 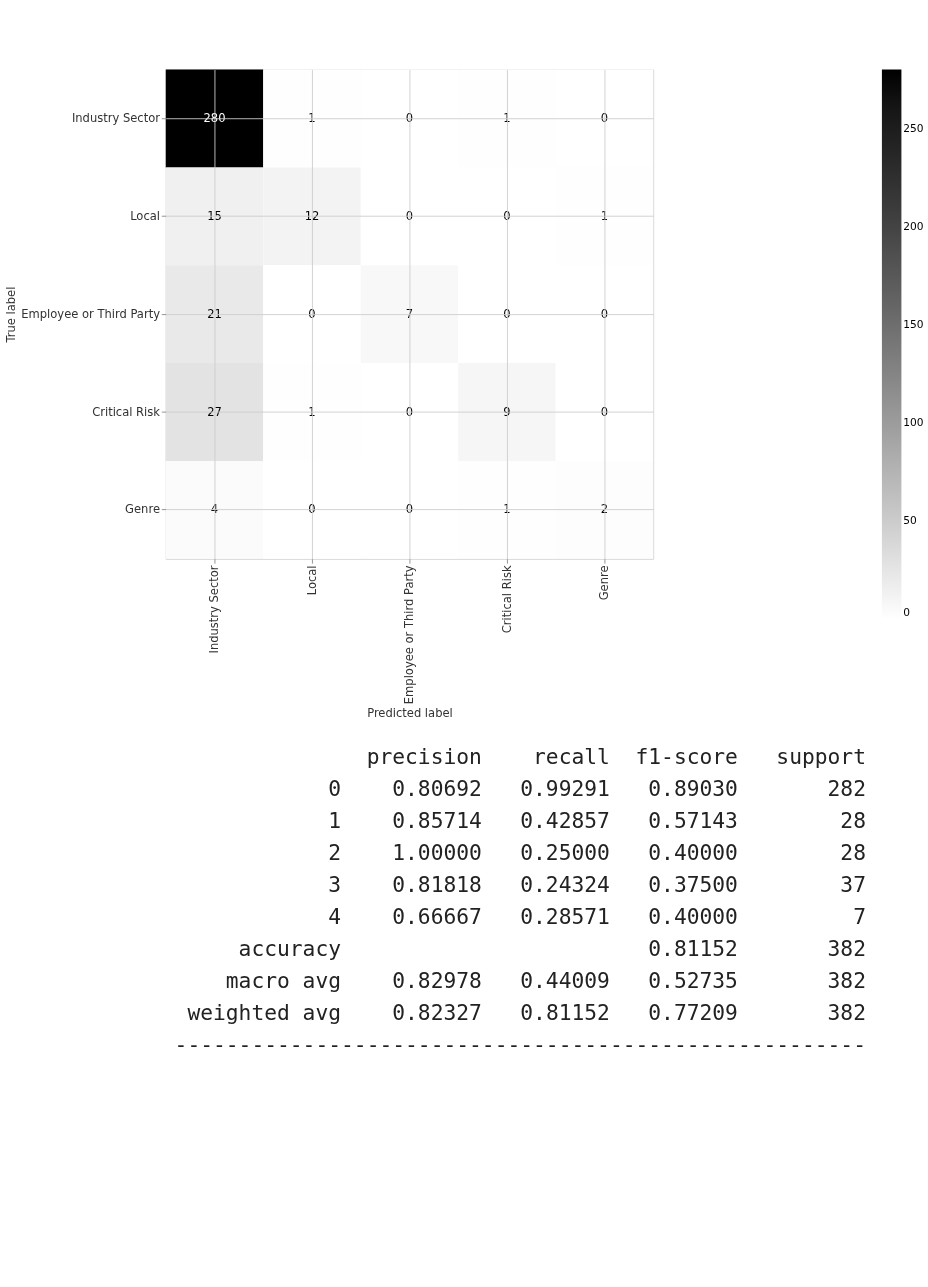 What do you see at coordinates (409, 313) in the screenshot?
I see `data-label: 7` at bounding box center [409, 313].